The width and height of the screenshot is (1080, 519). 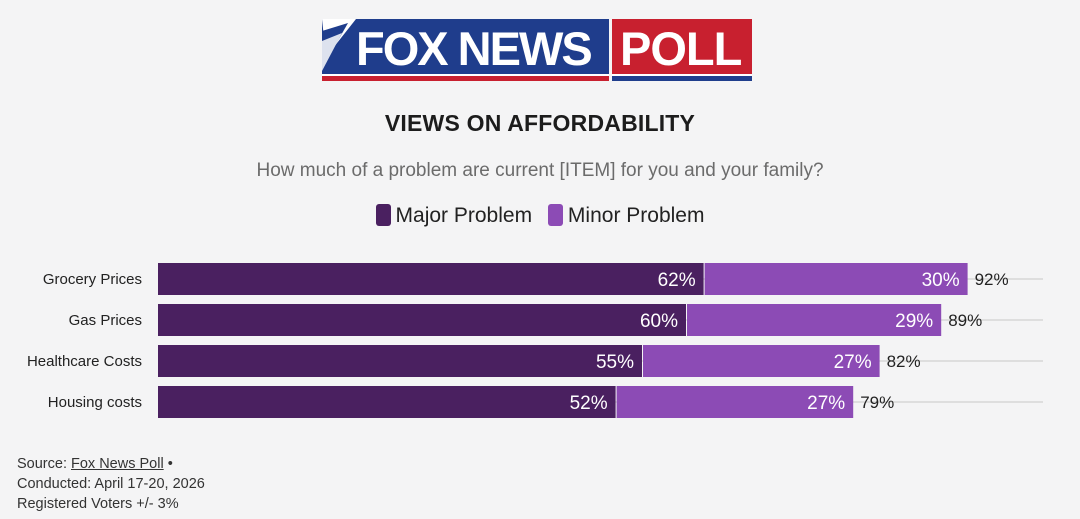 What do you see at coordinates (474, 48) in the screenshot?
I see `fox-news-text: FOX NEWS` at bounding box center [474, 48].